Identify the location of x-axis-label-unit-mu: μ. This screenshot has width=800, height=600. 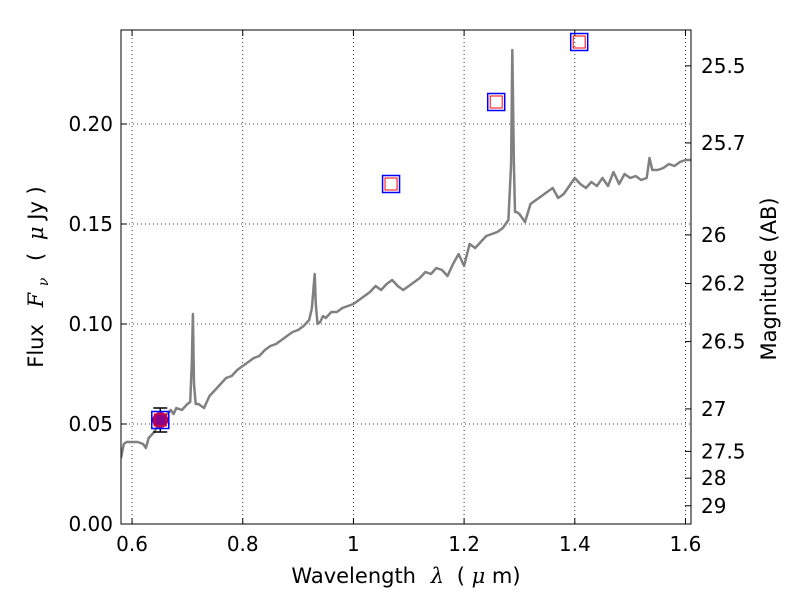
(479, 576).